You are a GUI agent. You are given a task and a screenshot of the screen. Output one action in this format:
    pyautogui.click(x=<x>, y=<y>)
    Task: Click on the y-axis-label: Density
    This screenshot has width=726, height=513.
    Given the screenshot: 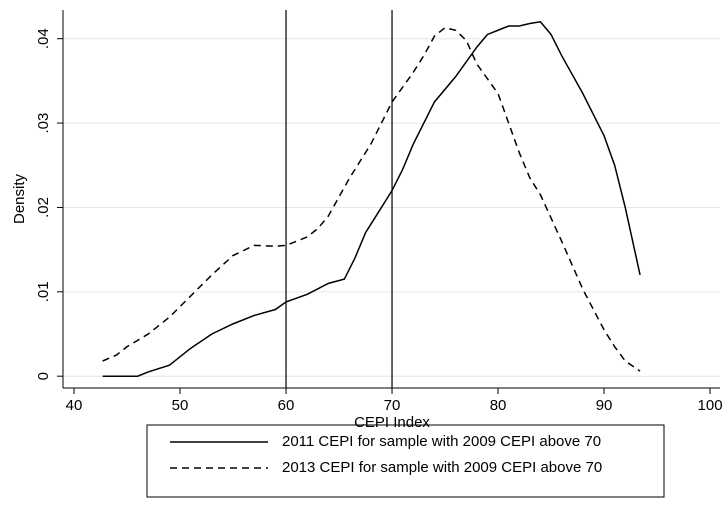 What is the action you would take?
    pyautogui.click(x=19, y=198)
    